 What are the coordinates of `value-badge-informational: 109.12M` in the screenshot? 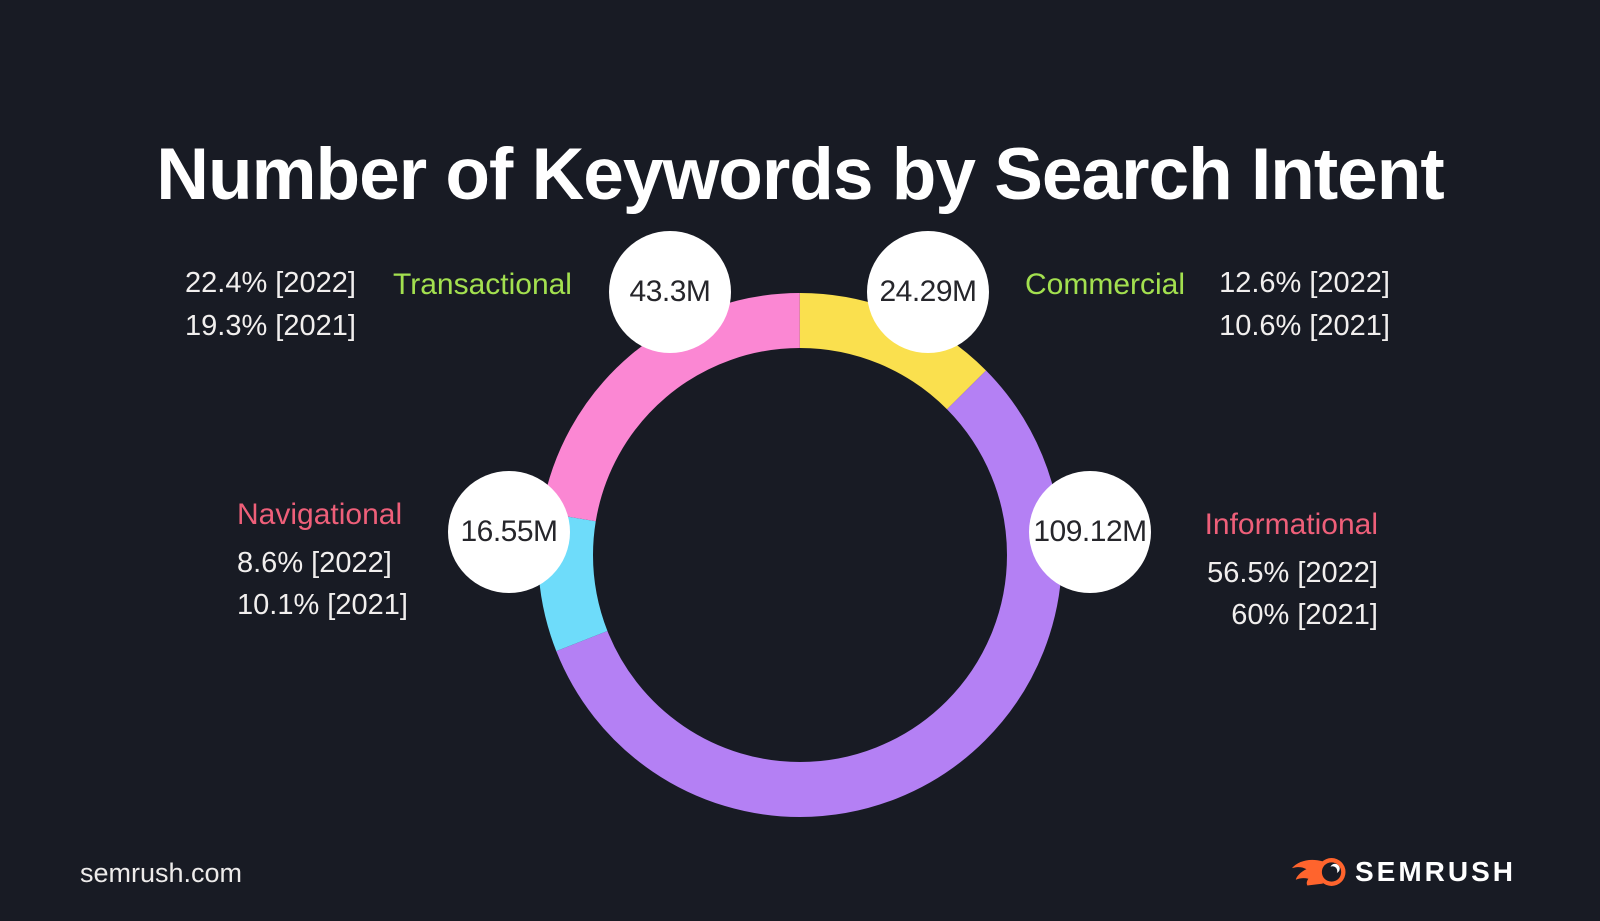 It's located at (1090, 532).